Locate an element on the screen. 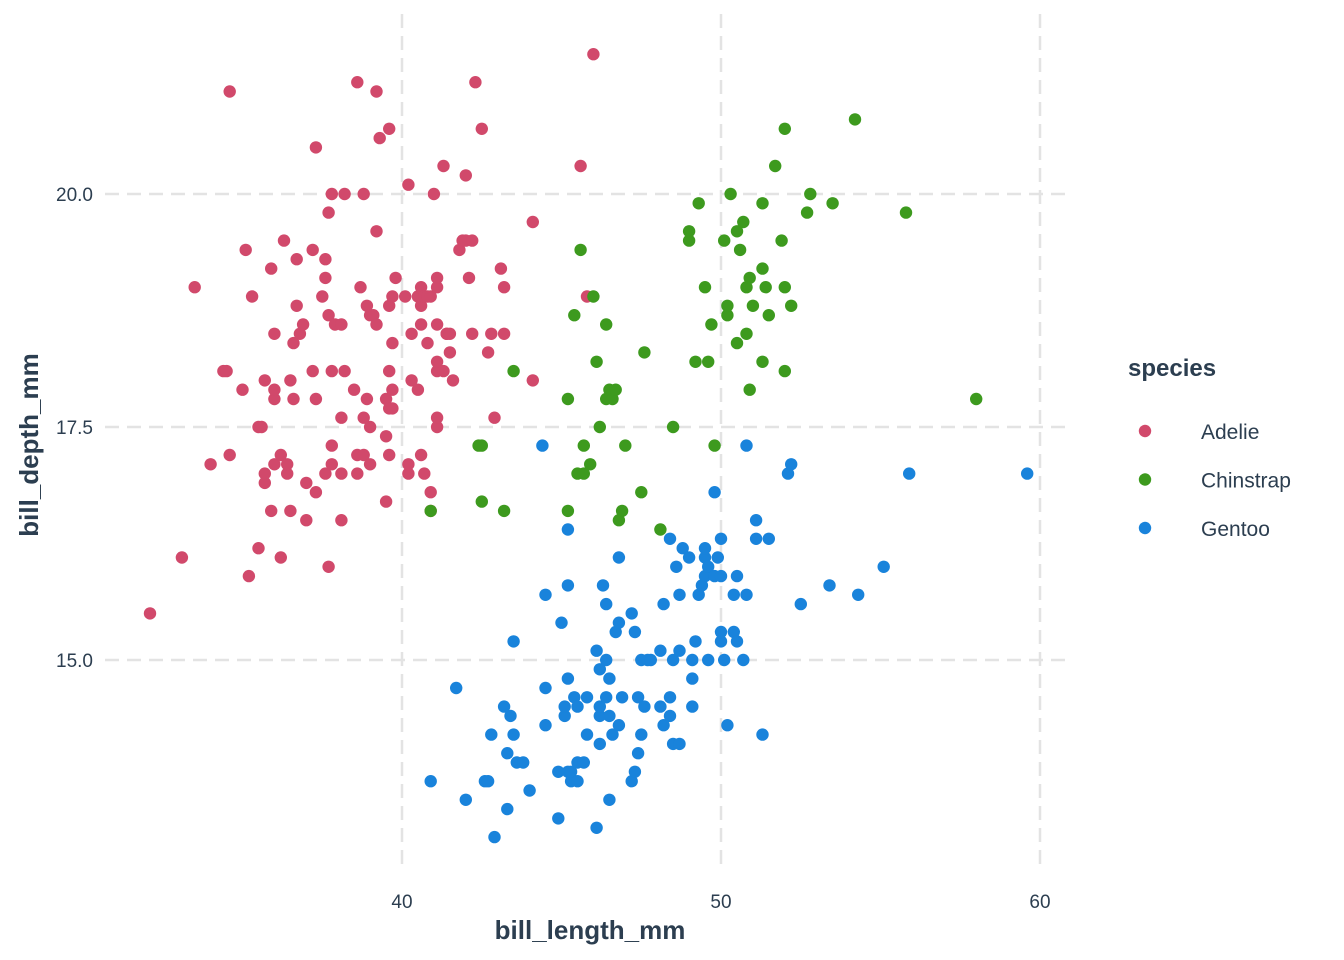 Image resolution: width=1344 pixels, height=960 pixels. legend-items: Adelie Chinstrap Gentoo is located at coordinates (1214, 481).